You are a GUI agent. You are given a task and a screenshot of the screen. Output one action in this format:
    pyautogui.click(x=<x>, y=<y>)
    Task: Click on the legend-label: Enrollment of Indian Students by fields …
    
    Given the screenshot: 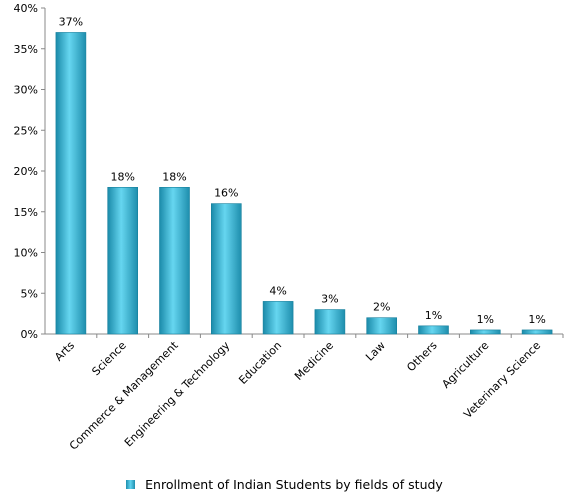 What is the action you would take?
    pyautogui.click(x=294, y=484)
    